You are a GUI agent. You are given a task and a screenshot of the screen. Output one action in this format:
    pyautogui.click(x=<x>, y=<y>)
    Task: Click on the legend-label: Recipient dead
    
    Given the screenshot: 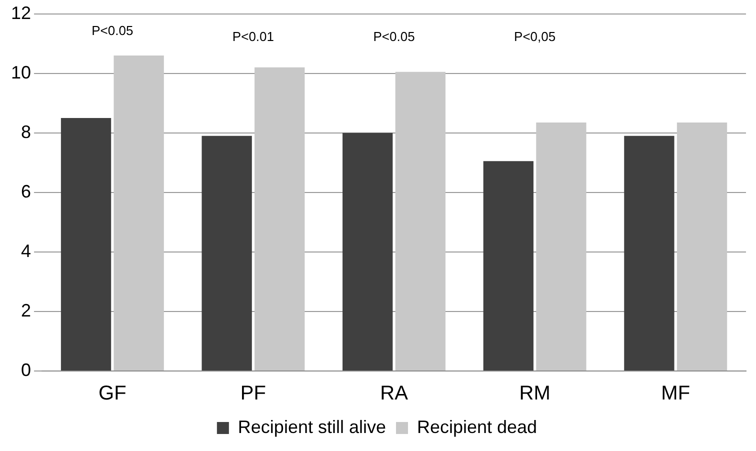 What is the action you would take?
    pyautogui.click(x=477, y=426)
    